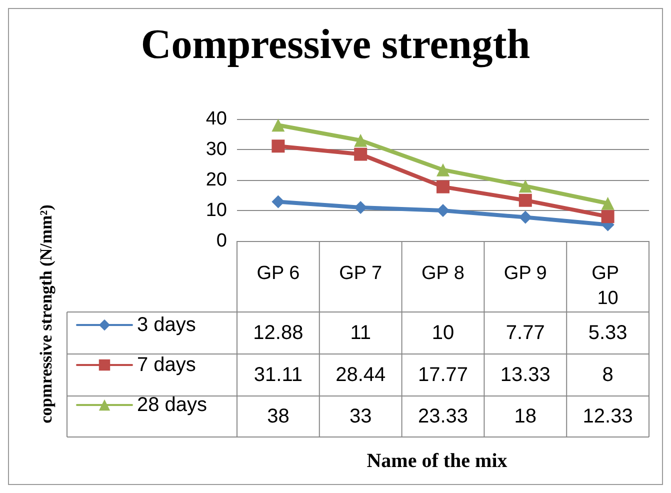 The image size is (671, 493). Describe the element at coordinates (608, 286) in the screenshot. I see `x-tick-label: GP 10` at that location.